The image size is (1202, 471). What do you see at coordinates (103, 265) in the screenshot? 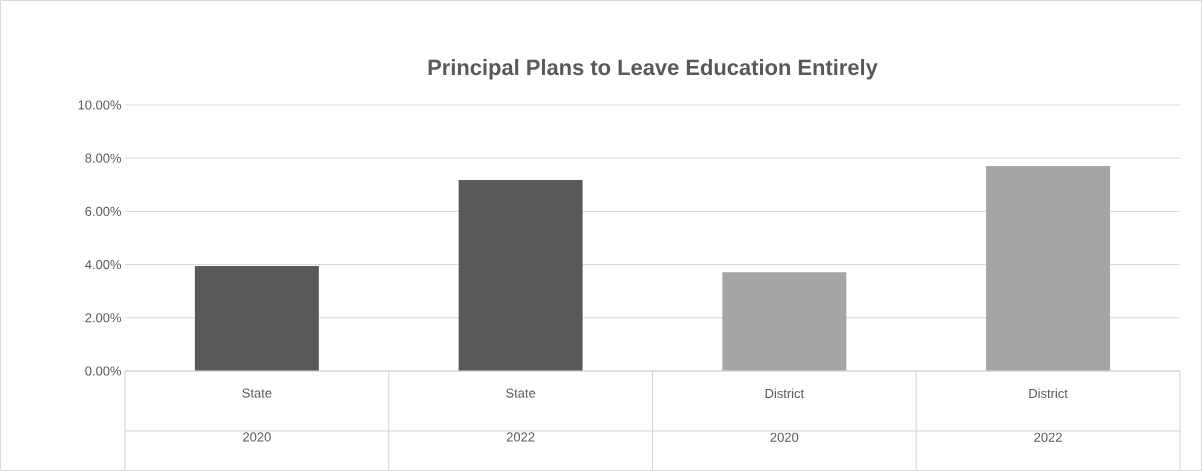
I see `y-tick-label: 4.00%` at bounding box center [103, 265].